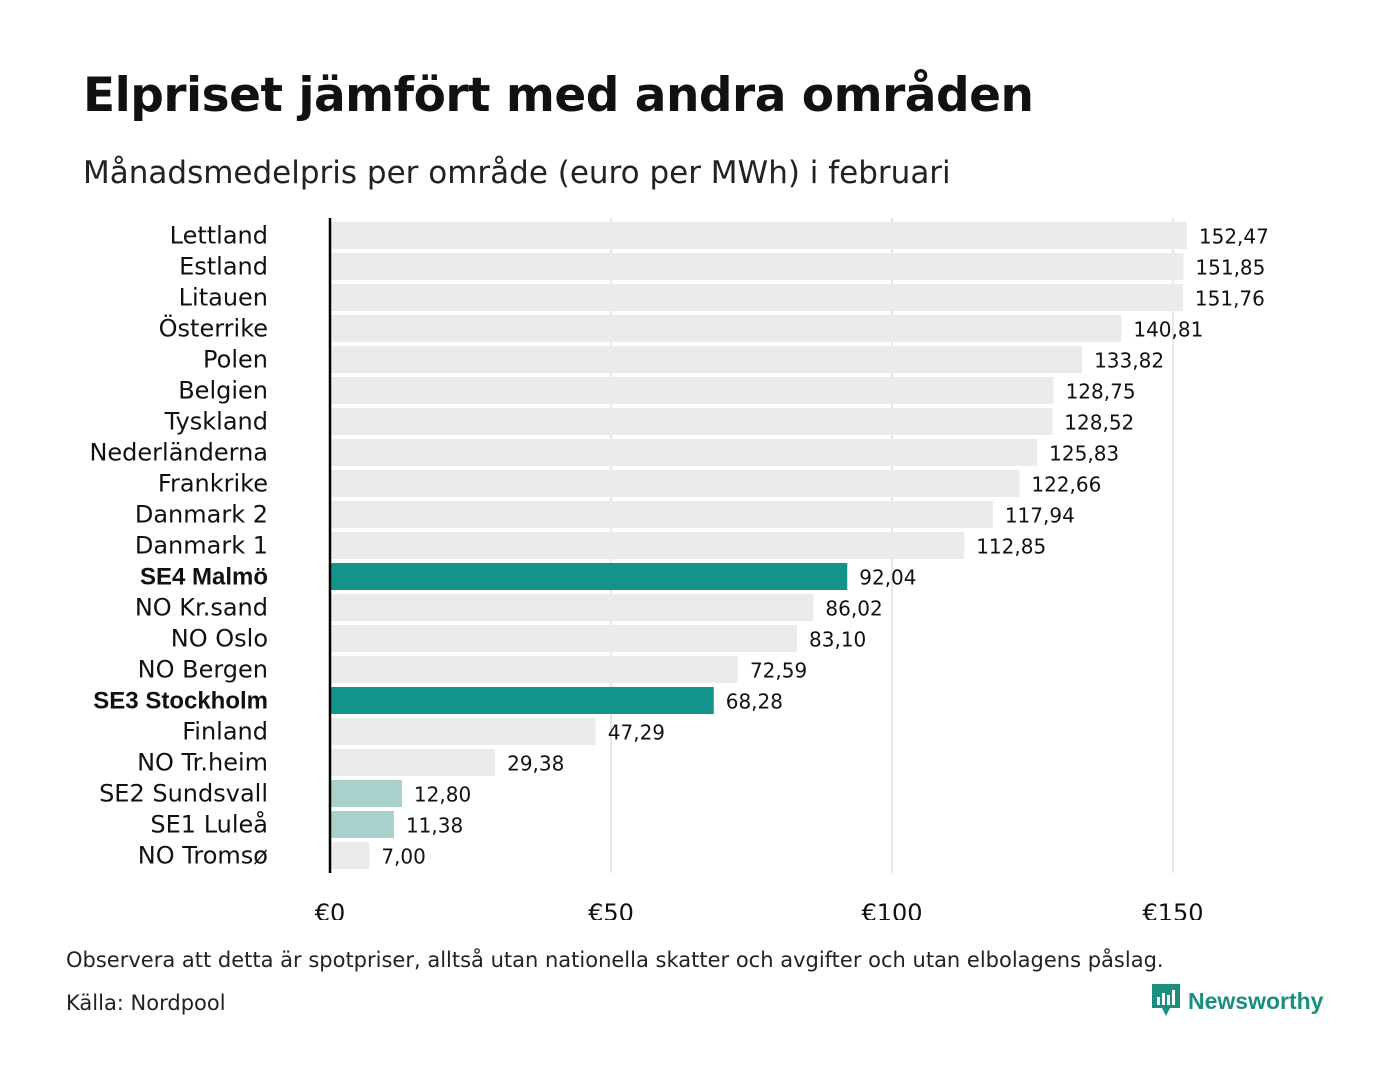 Image resolution: width=1400 pixels, height=1080 pixels. Describe the element at coordinates (203, 856) in the screenshot. I see `category-label: NO Tromsø` at that location.